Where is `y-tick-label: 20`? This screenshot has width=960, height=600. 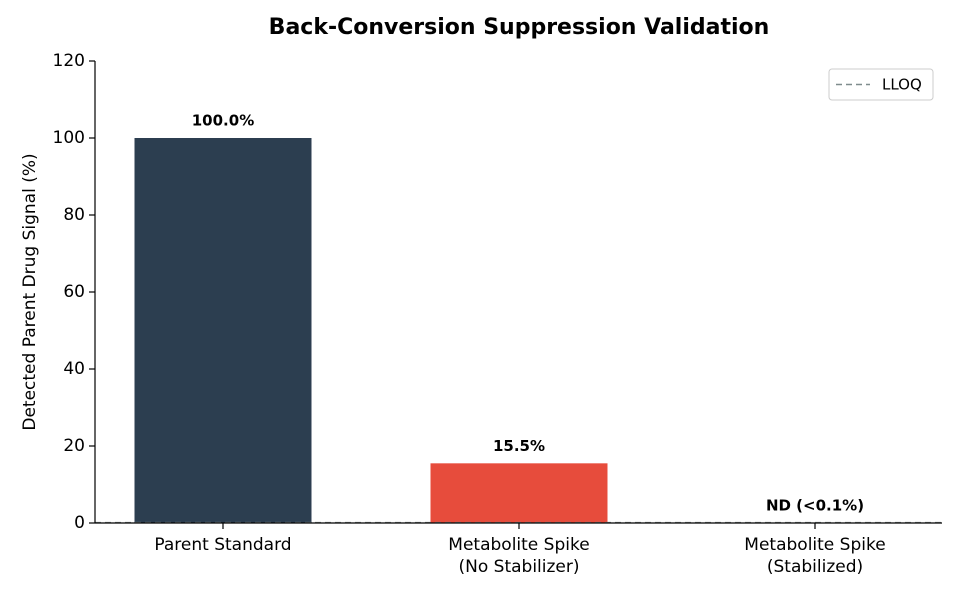
y-tick-label: 20 is located at coordinates (74, 446).